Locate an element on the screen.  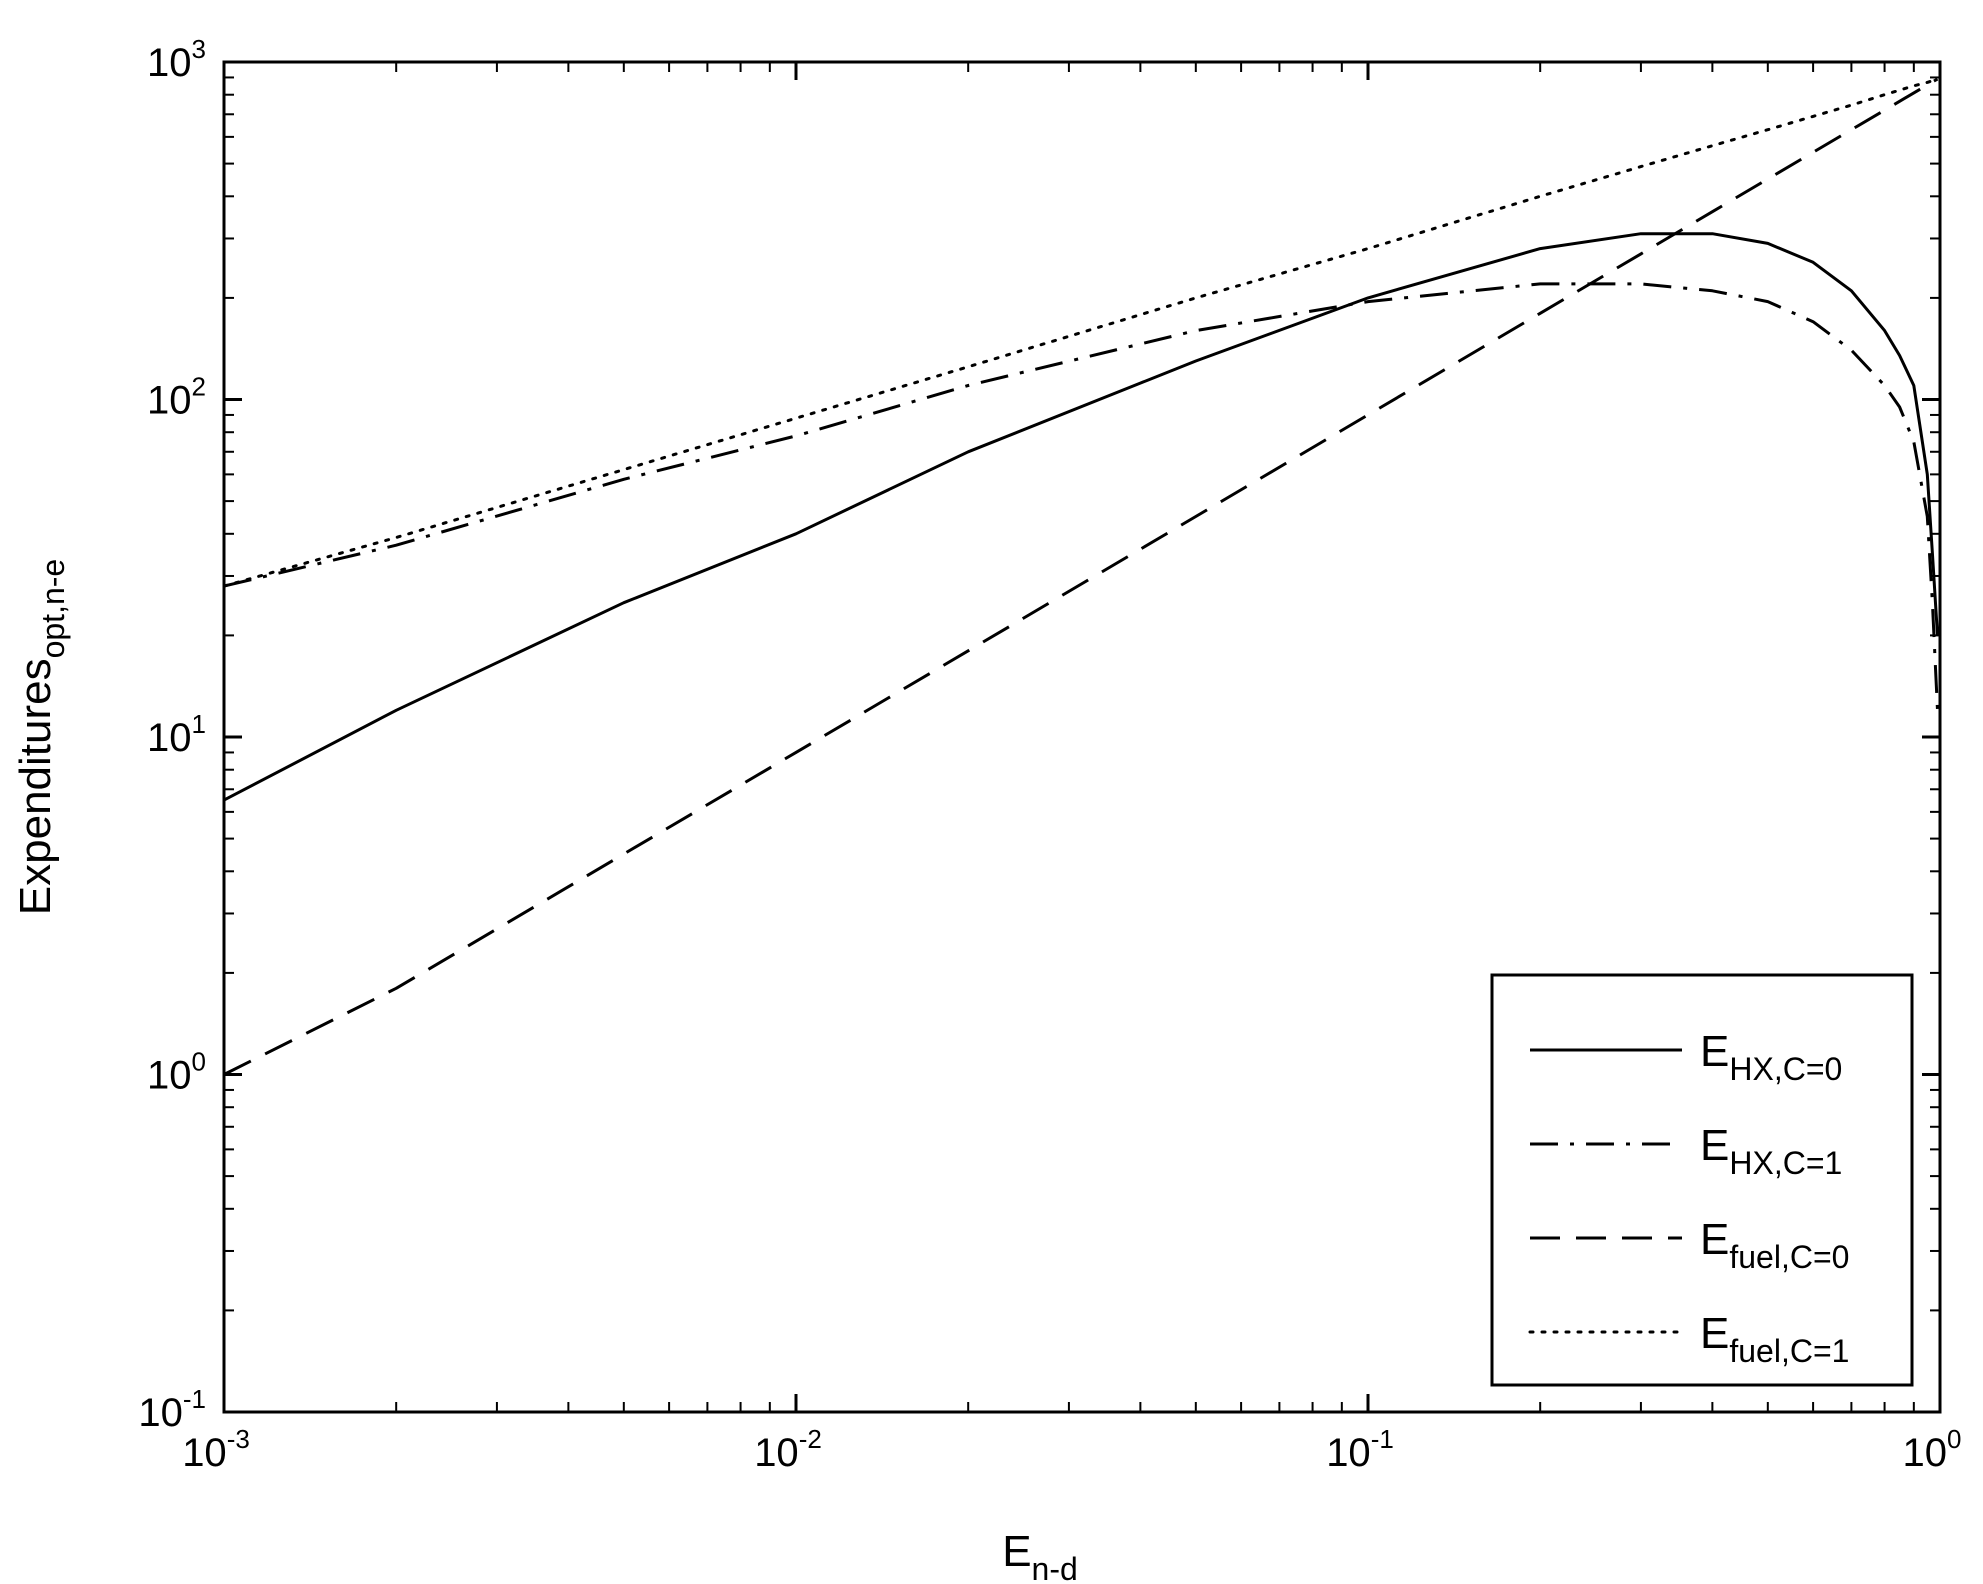
legend-label-sub: HX,C=0 is located at coordinates (1785, 1069).